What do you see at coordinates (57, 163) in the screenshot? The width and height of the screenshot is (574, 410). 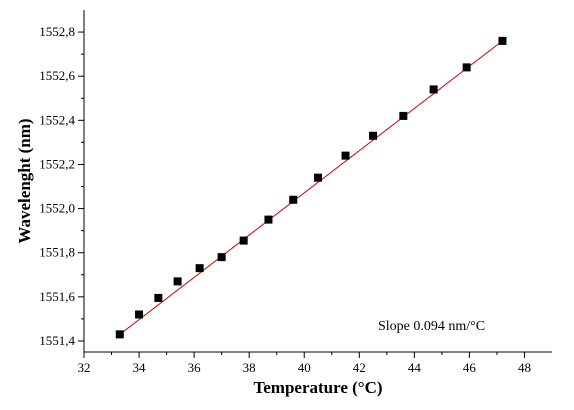 I see `y-tick-label: 1552,2` at bounding box center [57, 163].